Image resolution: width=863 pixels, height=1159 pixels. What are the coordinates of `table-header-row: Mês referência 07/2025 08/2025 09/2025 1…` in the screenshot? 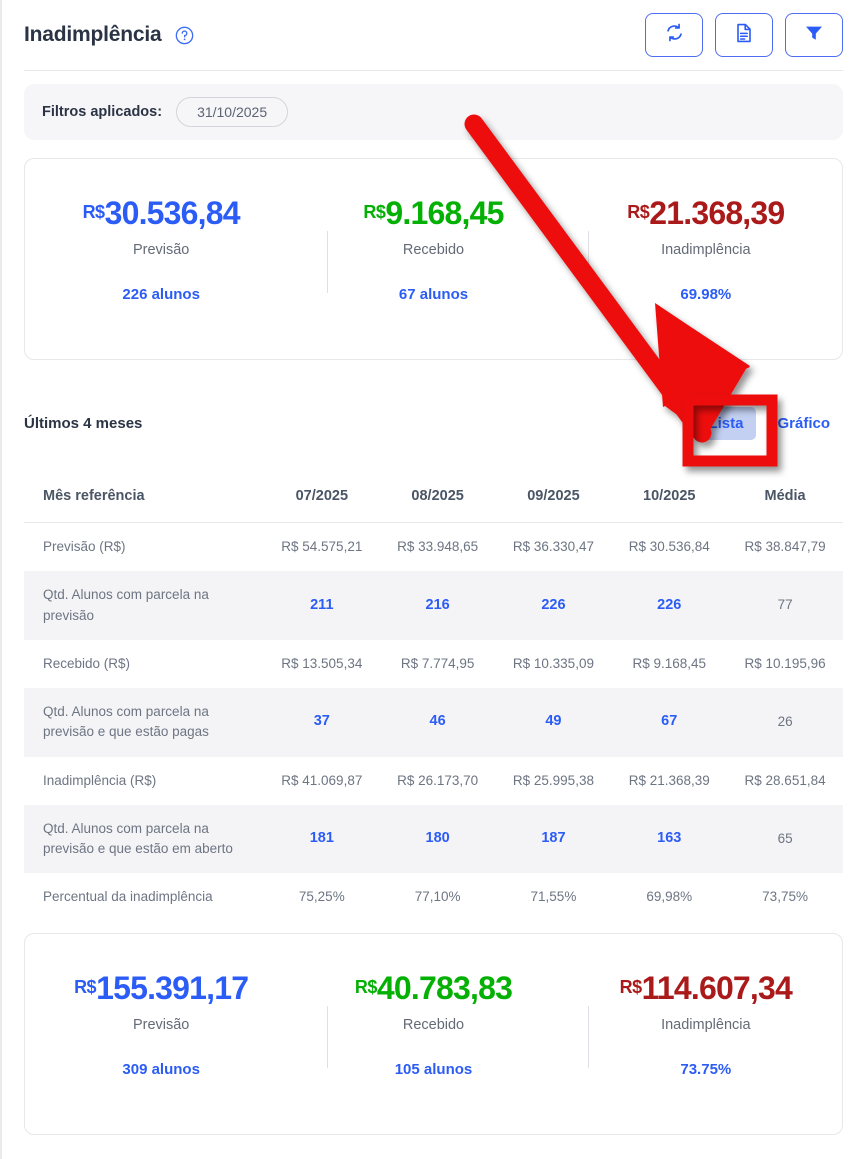 It's located at (433, 500).